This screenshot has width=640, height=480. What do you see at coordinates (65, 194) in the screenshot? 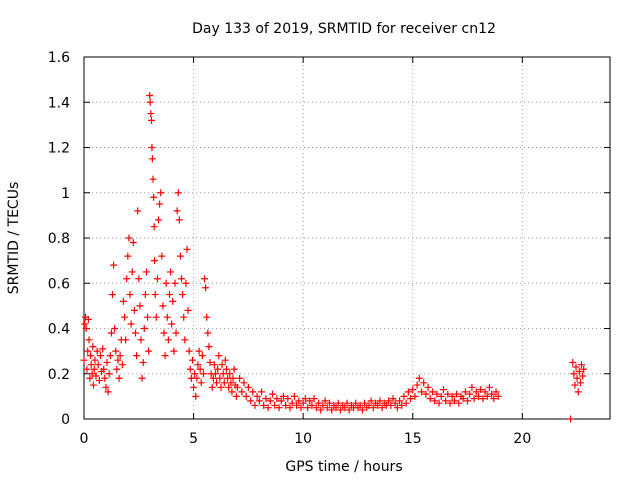
I see `y-tick-label: 1` at bounding box center [65, 194].